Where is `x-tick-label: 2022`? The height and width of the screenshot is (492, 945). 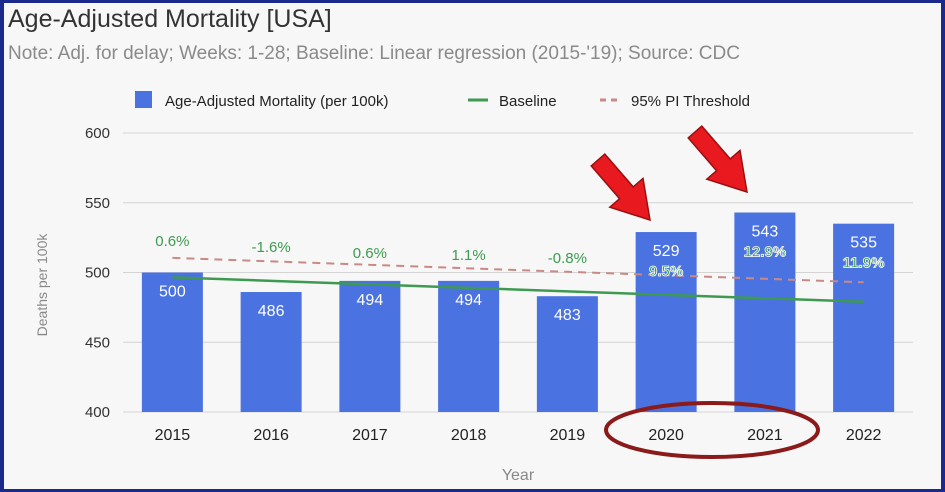 x-tick-label: 2022 is located at coordinates (864, 435).